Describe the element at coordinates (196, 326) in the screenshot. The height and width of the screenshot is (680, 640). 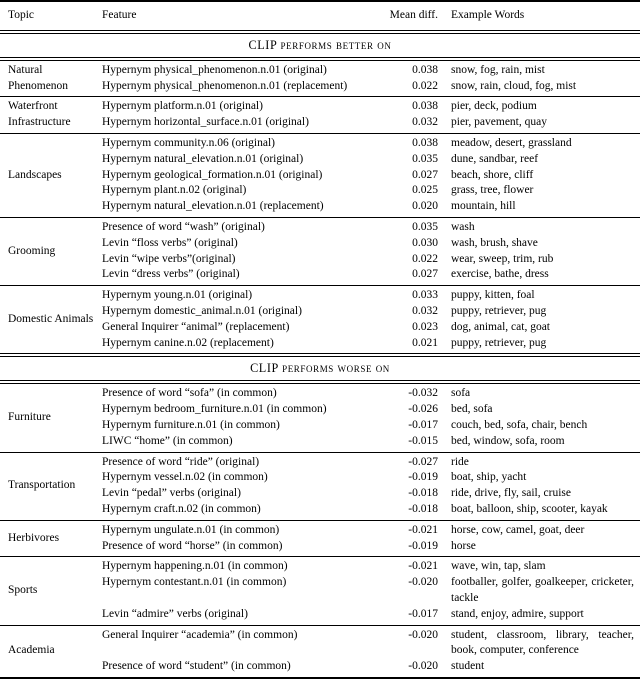
I see `feature-cell: General Inquirer “animal” (replacement)` at that location.